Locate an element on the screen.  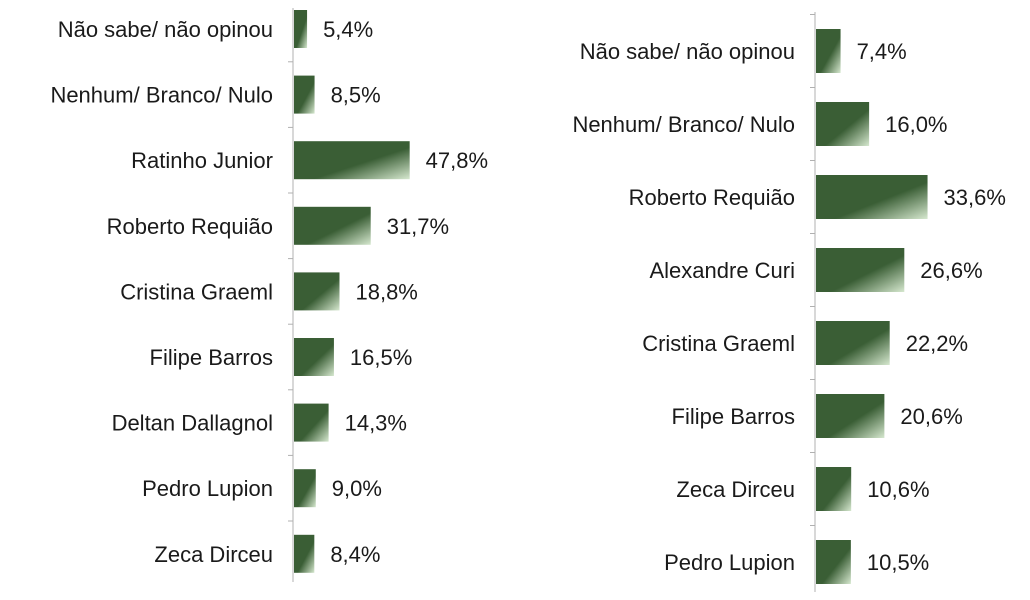
data-label: 20,6% is located at coordinates (931, 416).